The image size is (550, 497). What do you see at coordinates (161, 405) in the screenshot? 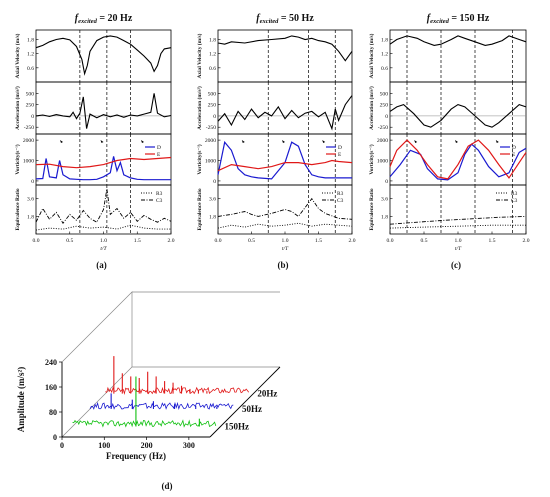
I see `spectrum-baseline-50Hz` at bounding box center [161, 405].